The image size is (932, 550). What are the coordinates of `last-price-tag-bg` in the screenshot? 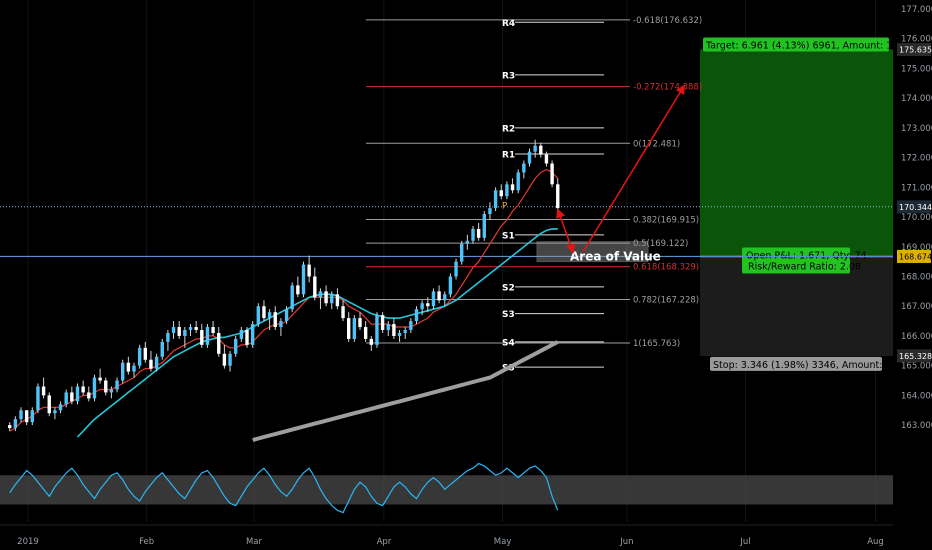 It's located at (914, 207).